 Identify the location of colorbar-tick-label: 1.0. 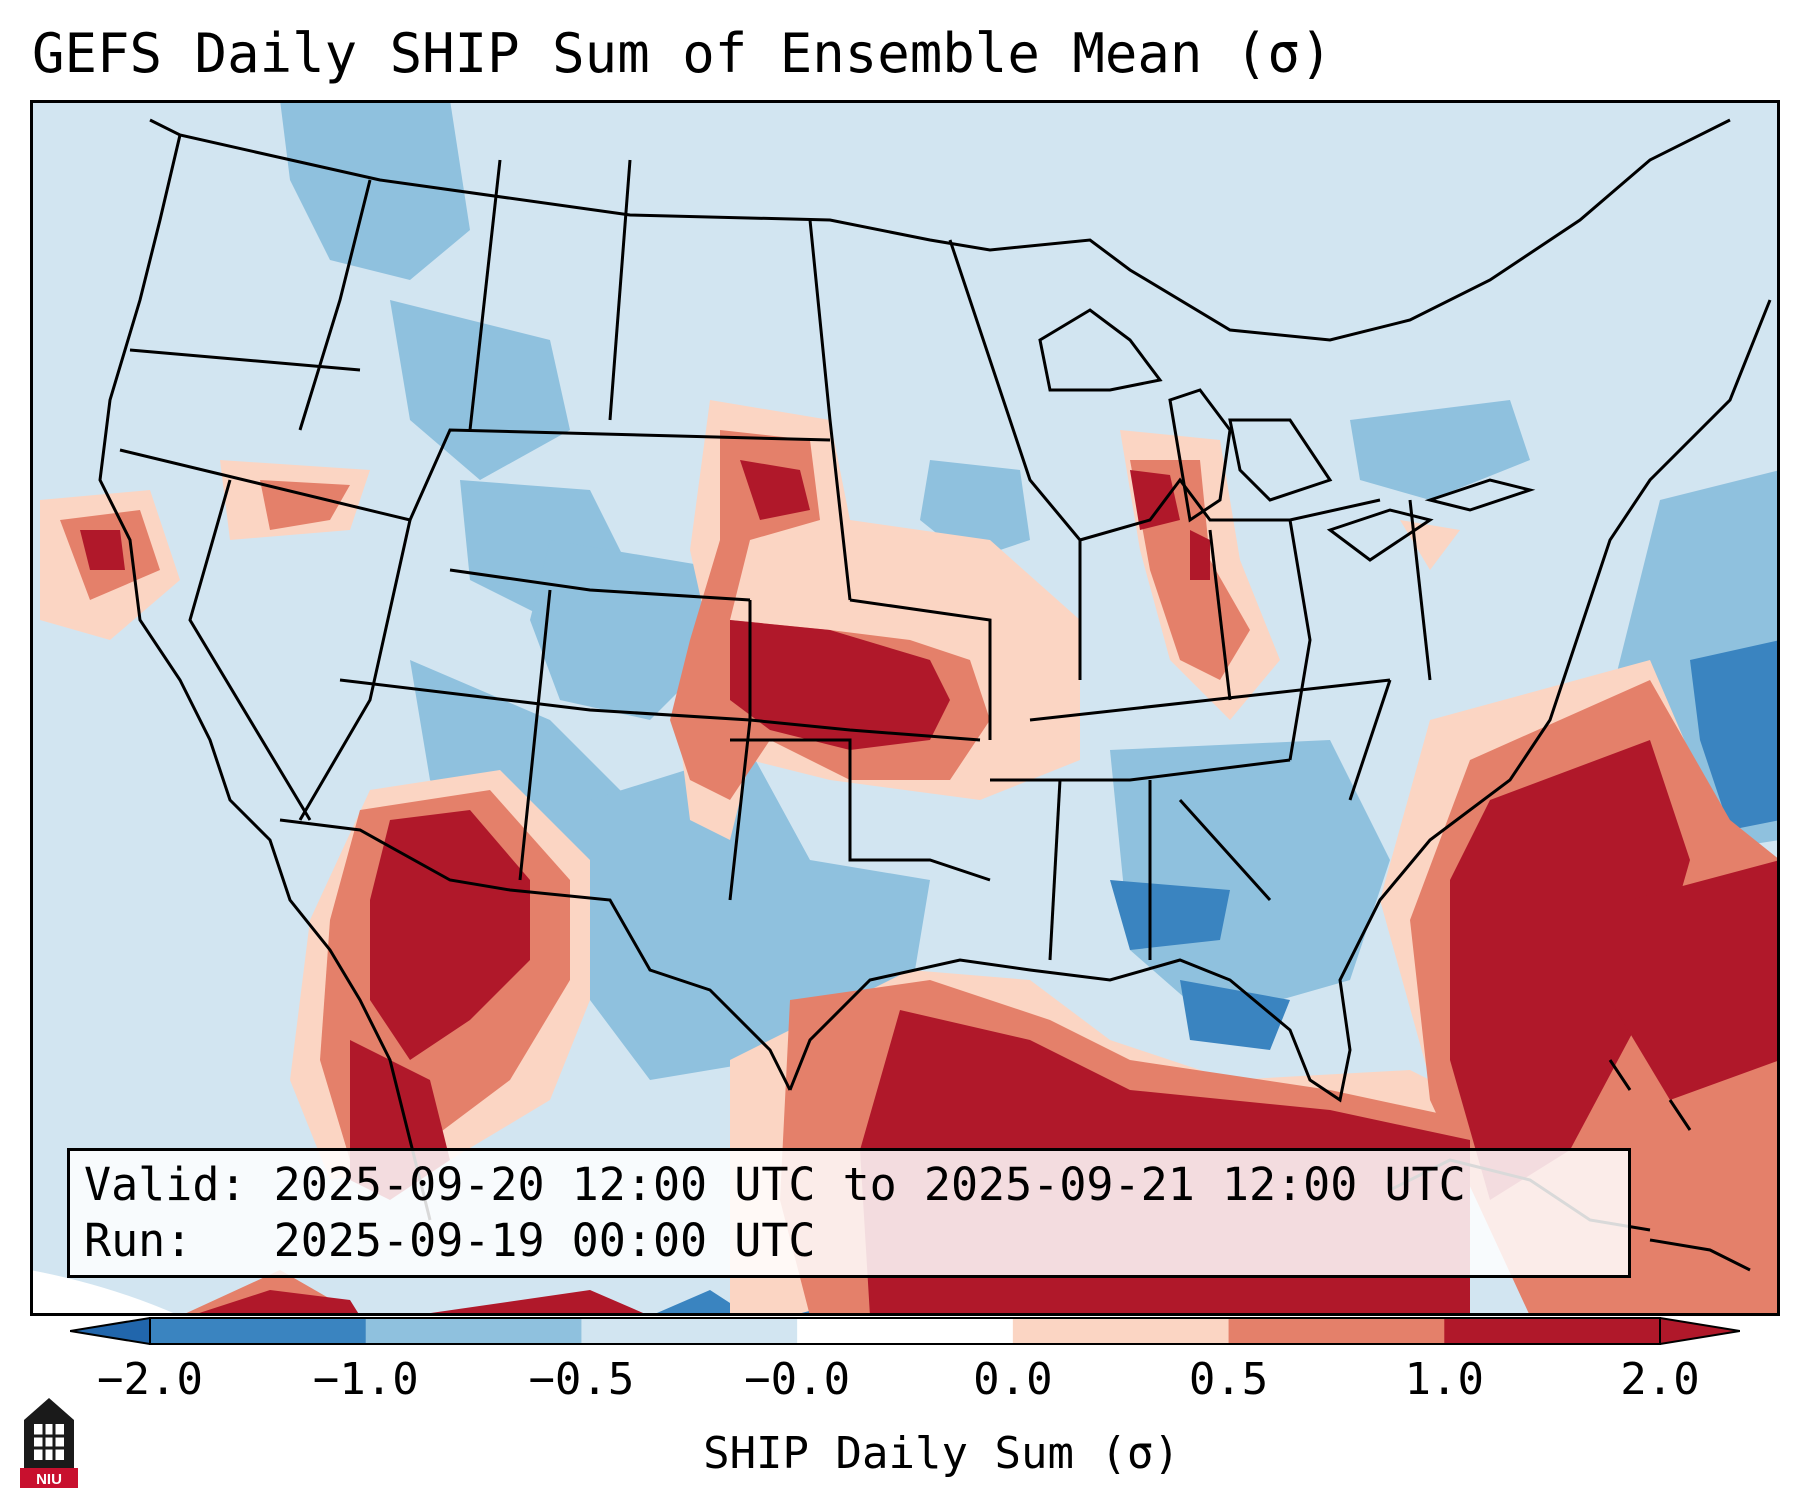
(1444, 1379).